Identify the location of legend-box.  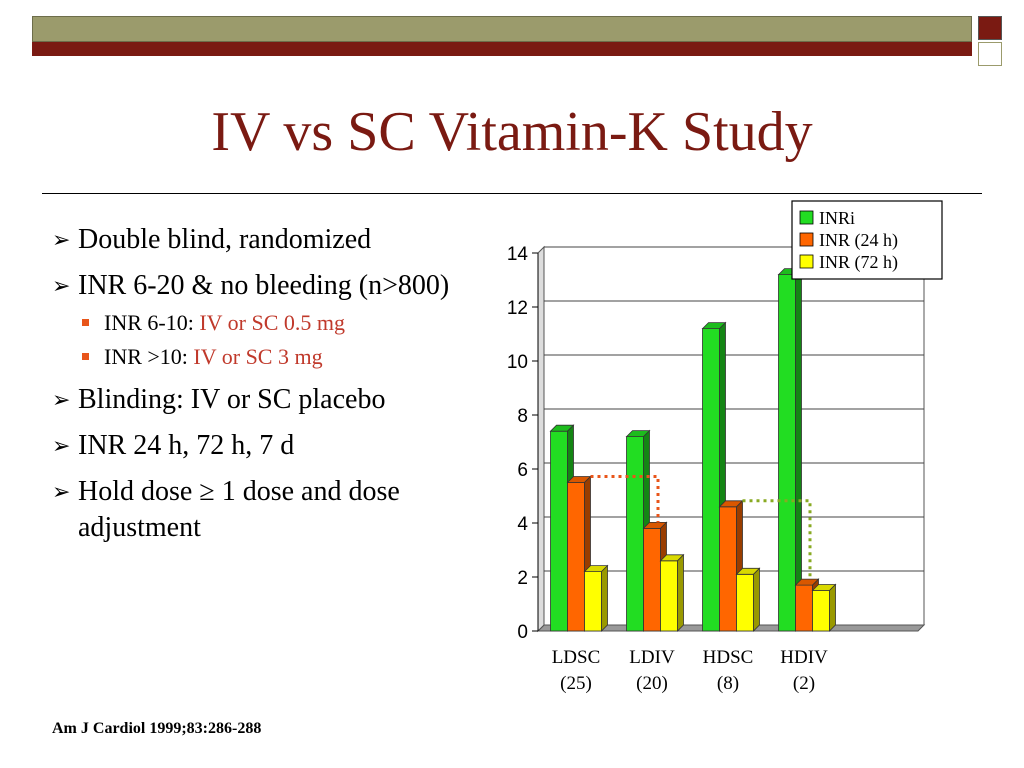
(867, 240).